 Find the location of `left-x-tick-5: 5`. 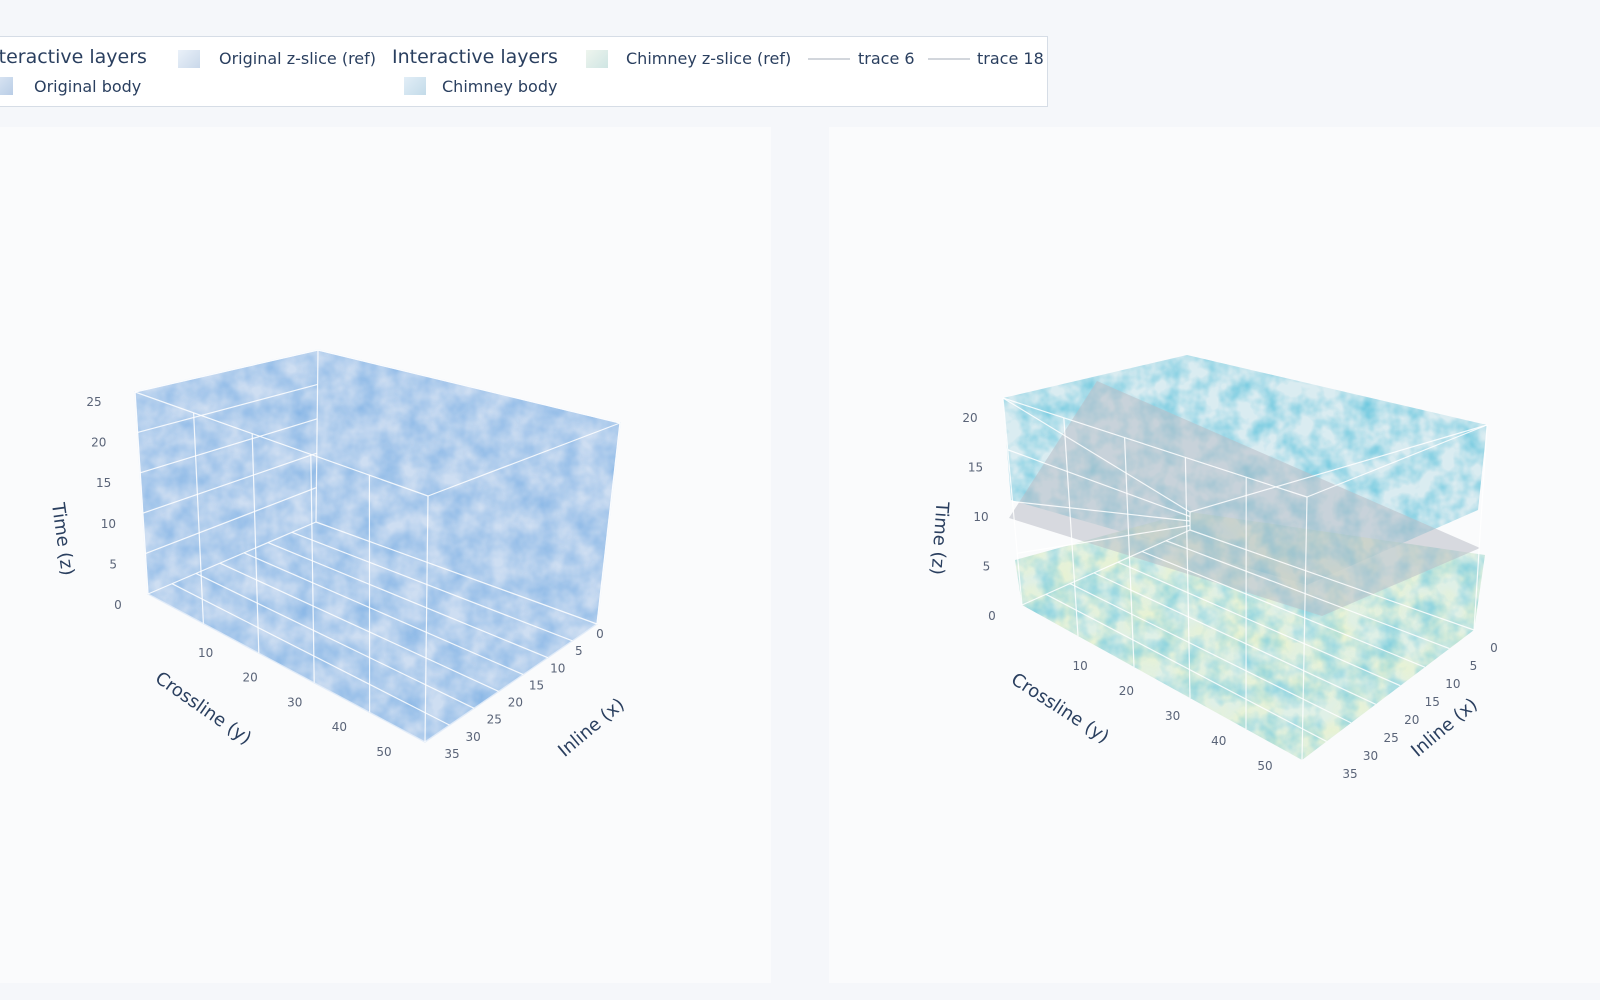

left-x-tick-5: 5 is located at coordinates (579, 651).